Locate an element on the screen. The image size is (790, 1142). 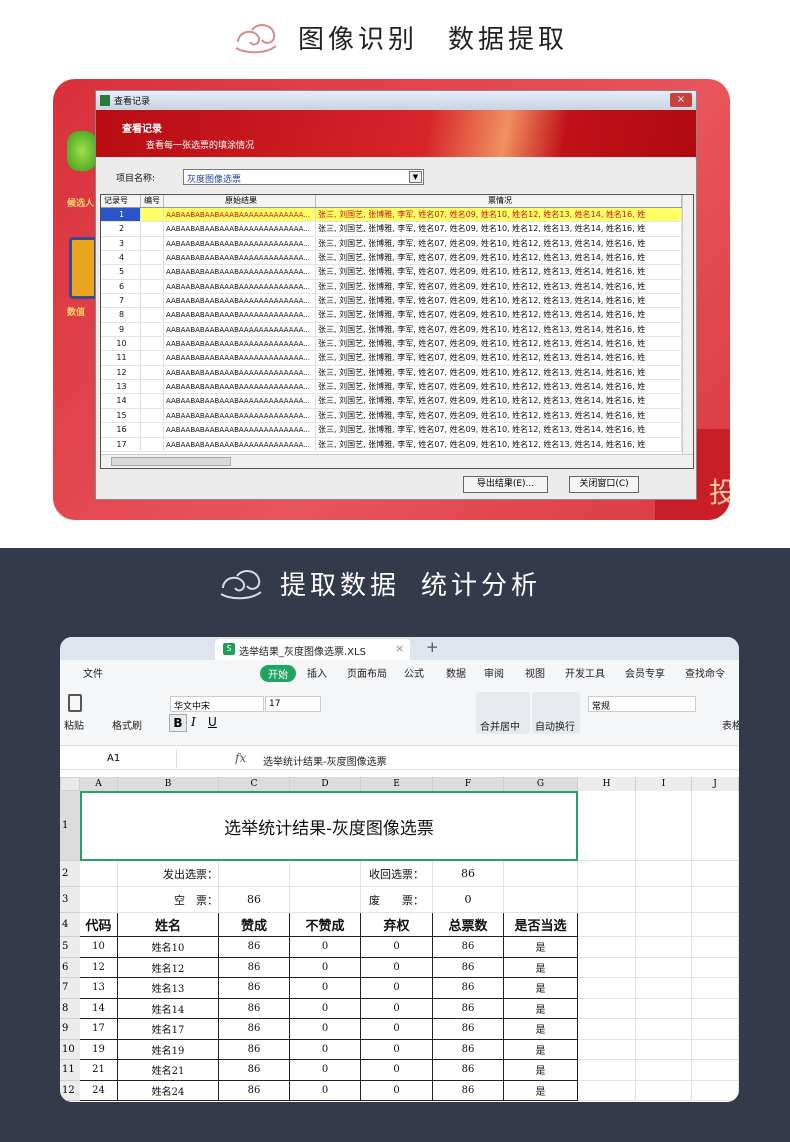
side-label: 候选人 is located at coordinates (81, 204).